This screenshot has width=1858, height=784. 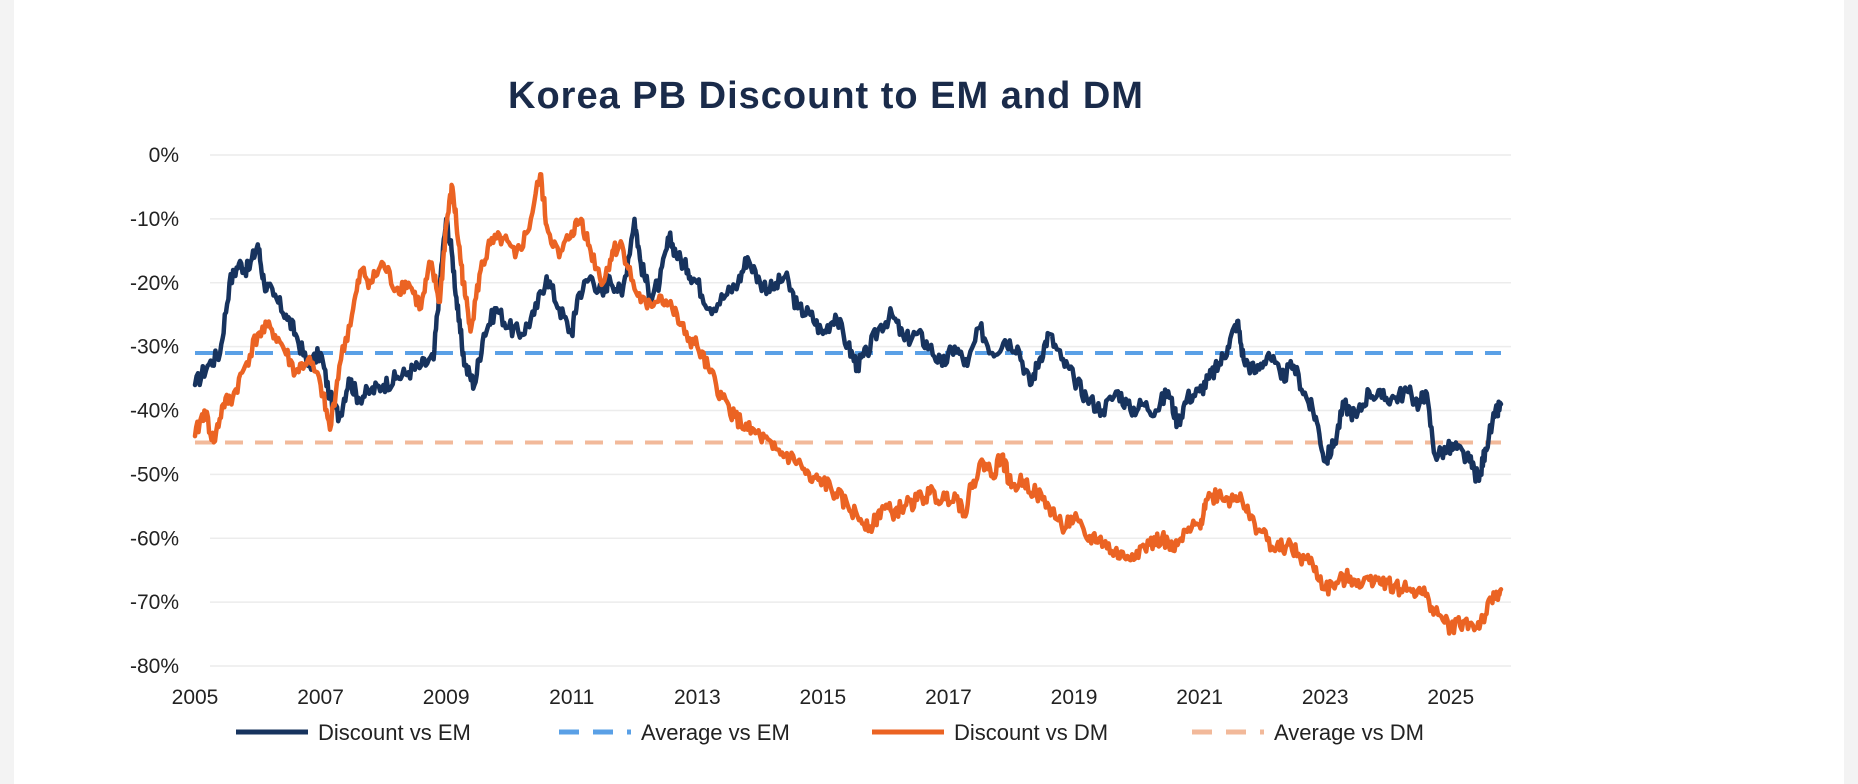 What do you see at coordinates (154, 347) in the screenshot?
I see `y-tick-label: -30%` at bounding box center [154, 347].